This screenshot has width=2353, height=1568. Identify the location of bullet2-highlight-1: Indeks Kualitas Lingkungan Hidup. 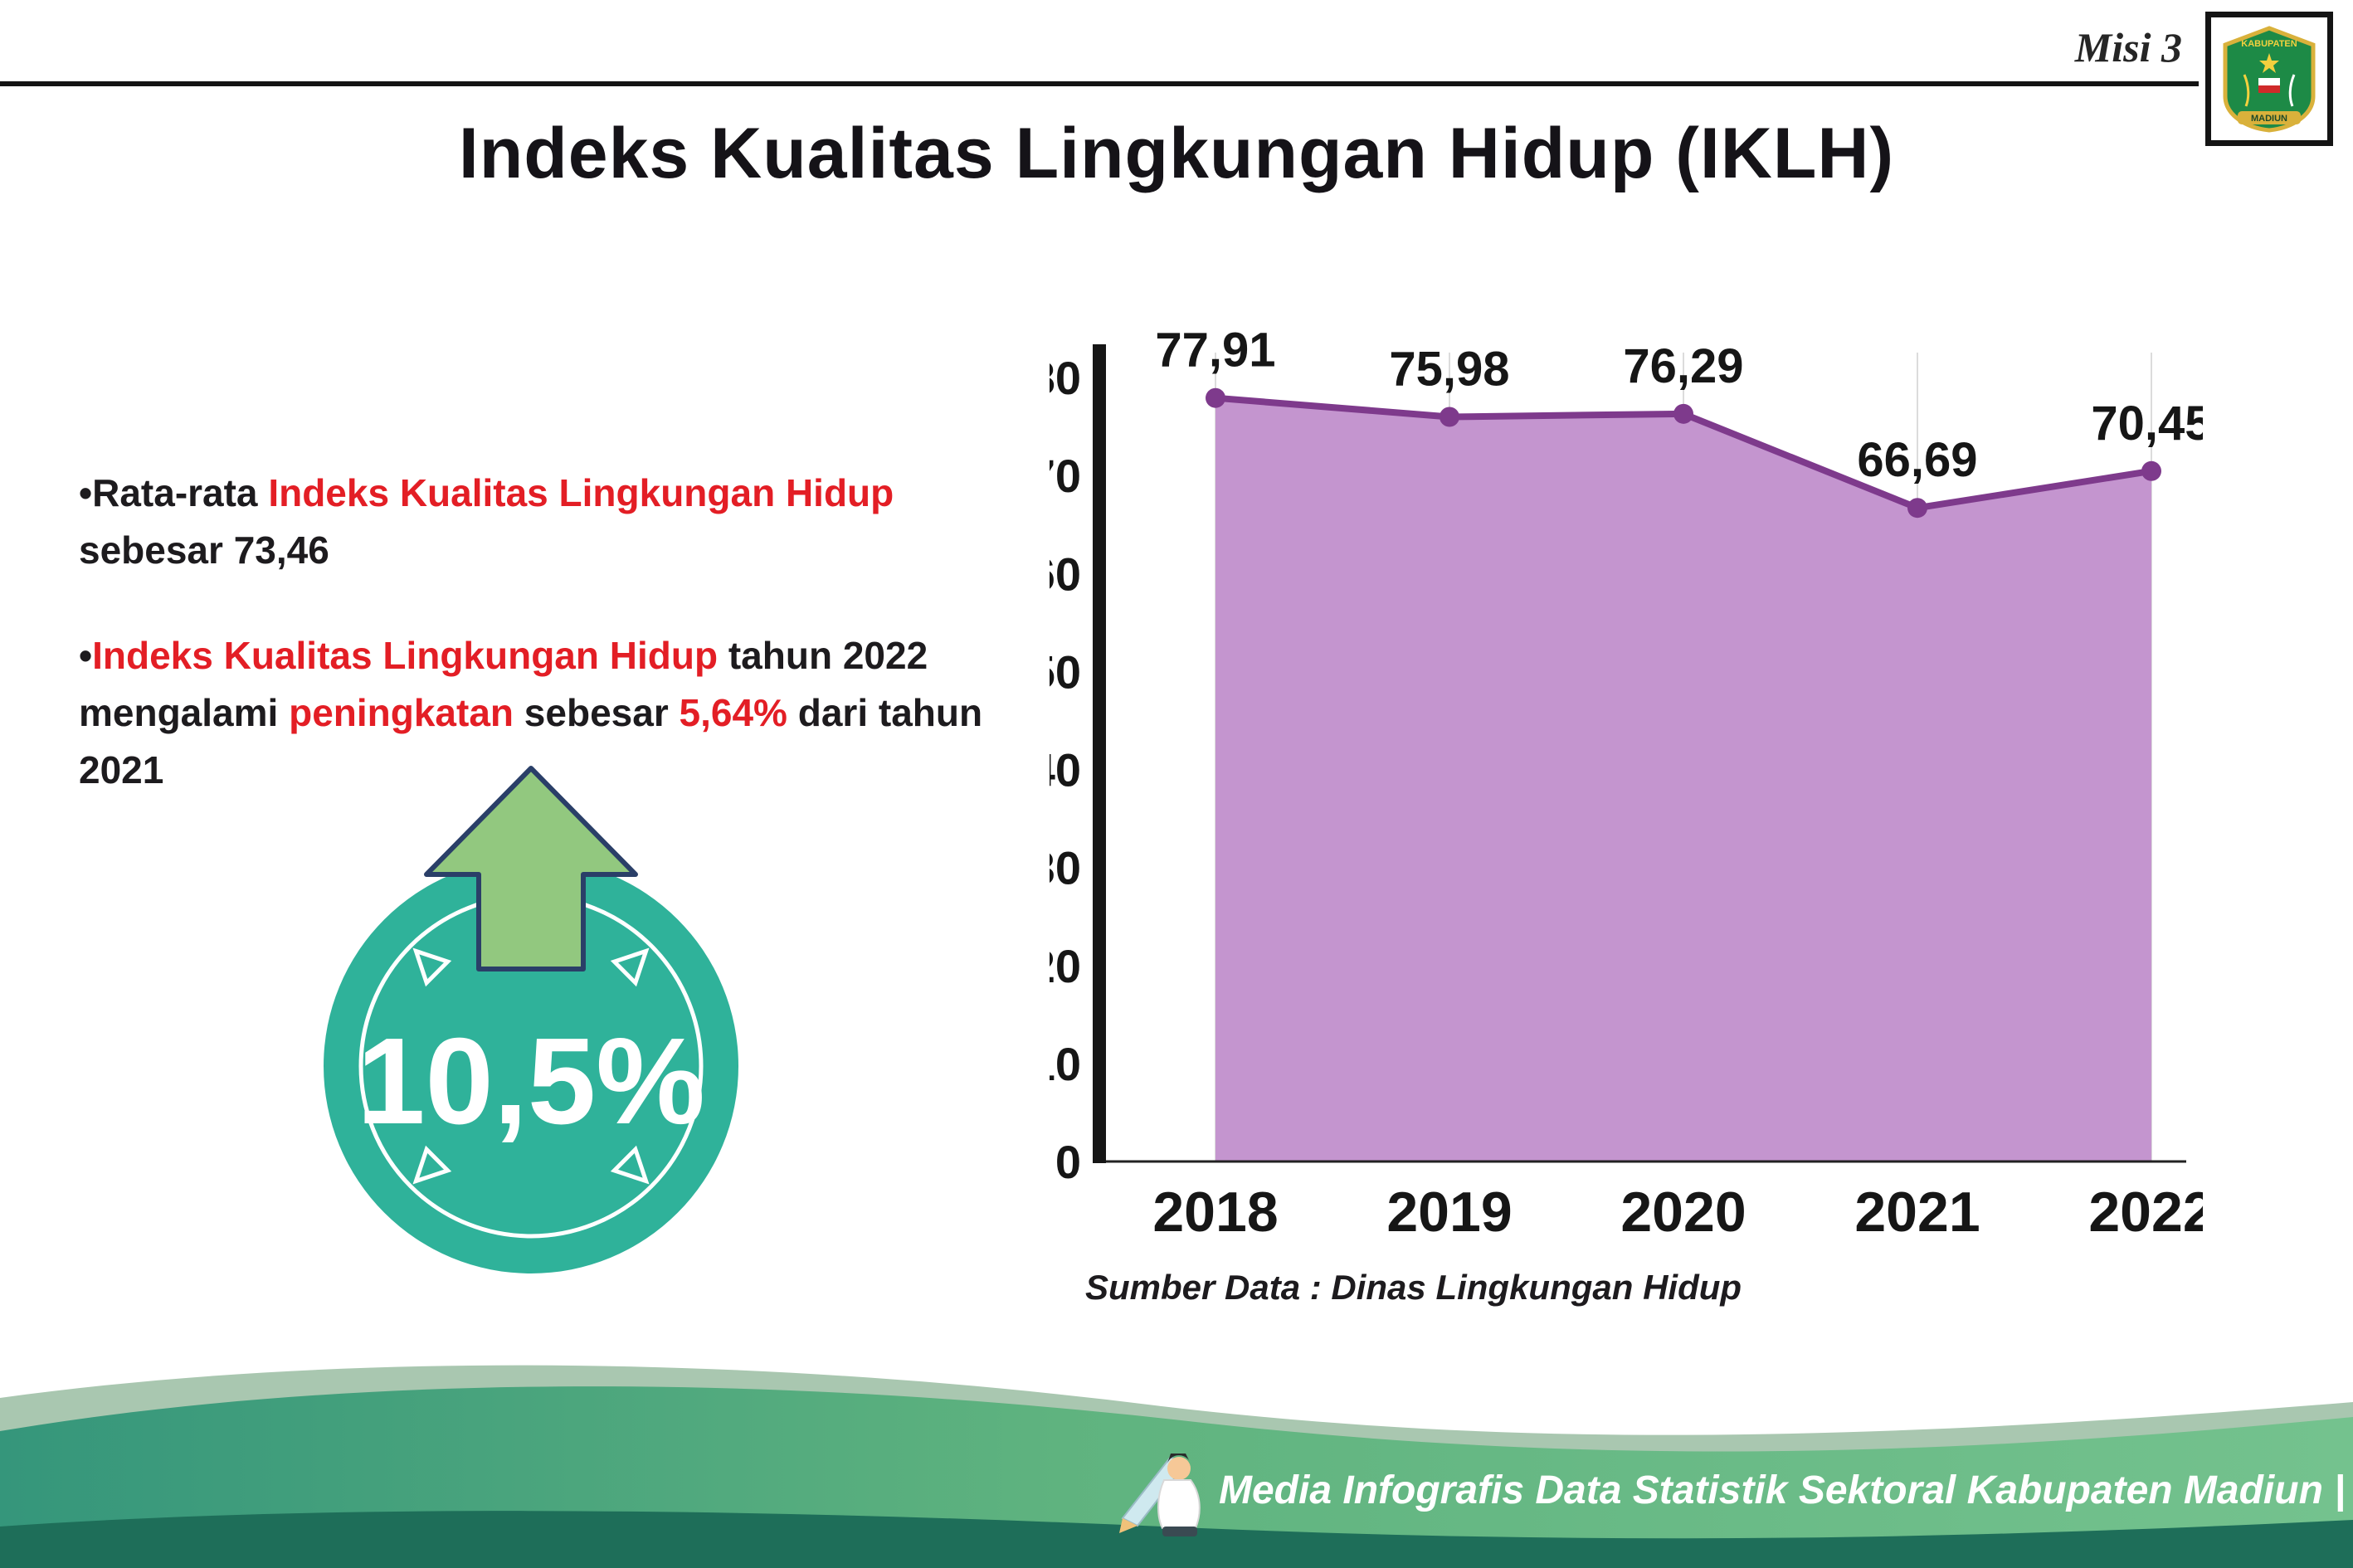
(405, 655).